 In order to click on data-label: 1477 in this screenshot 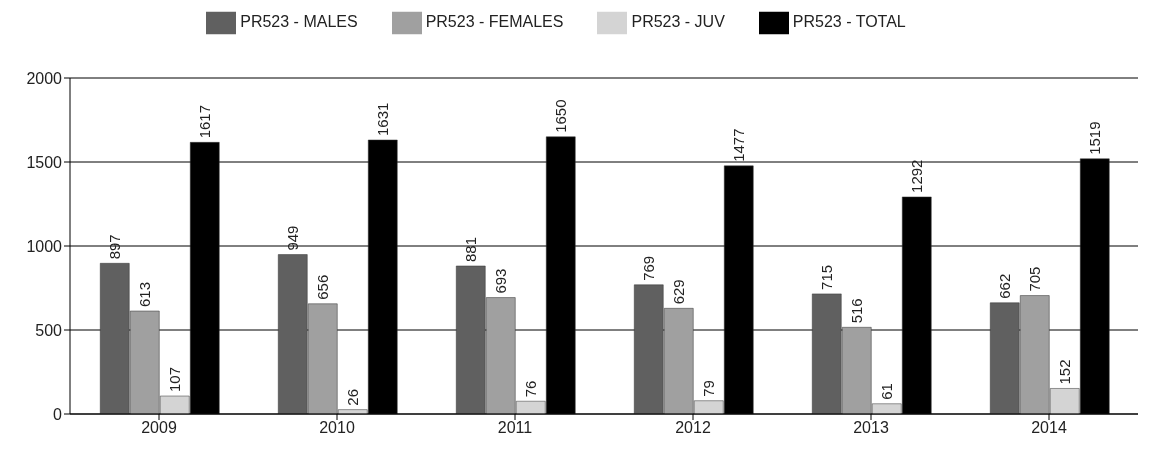, I will do `click(739, 145)`.